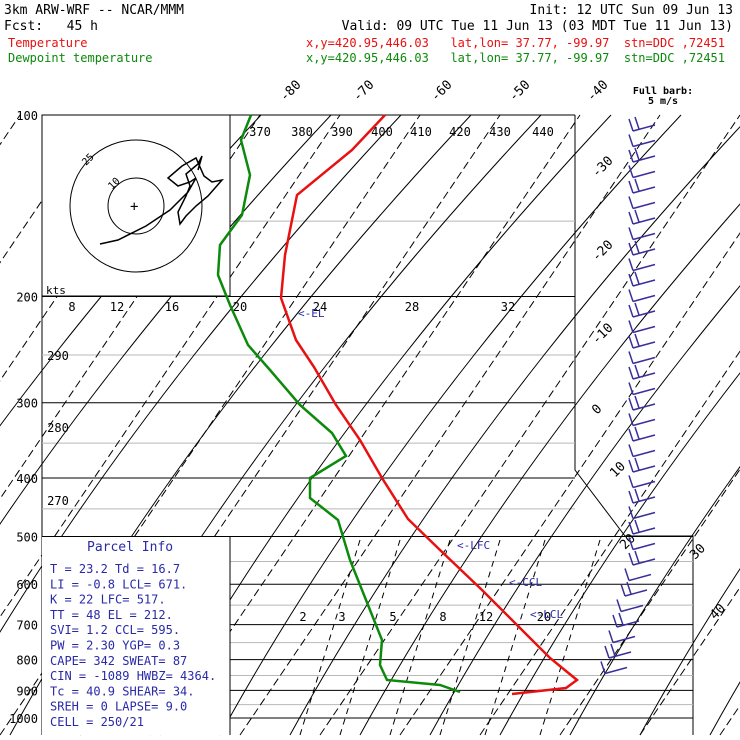 The image size is (740, 740). What do you see at coordinates (27, 116) in the screenshot?
I see `pressure-tick-label: 100` at bounding box center [27, 116].